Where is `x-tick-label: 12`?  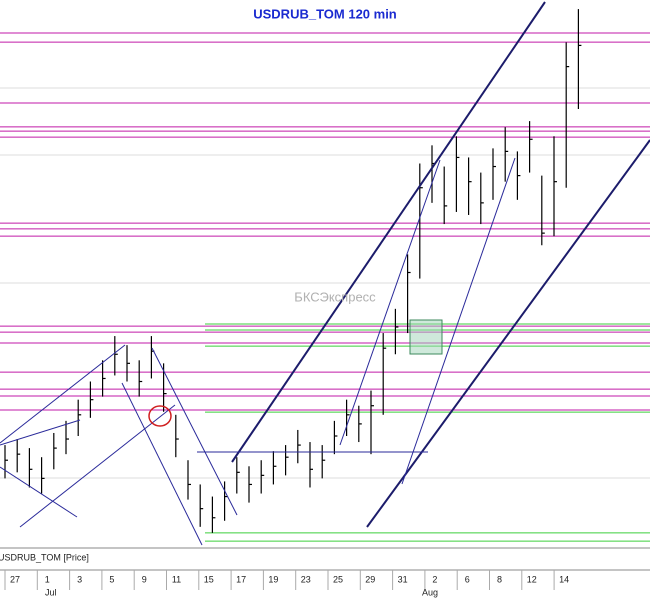
x-tick-label: 12 is located at coordinates (532, 579).